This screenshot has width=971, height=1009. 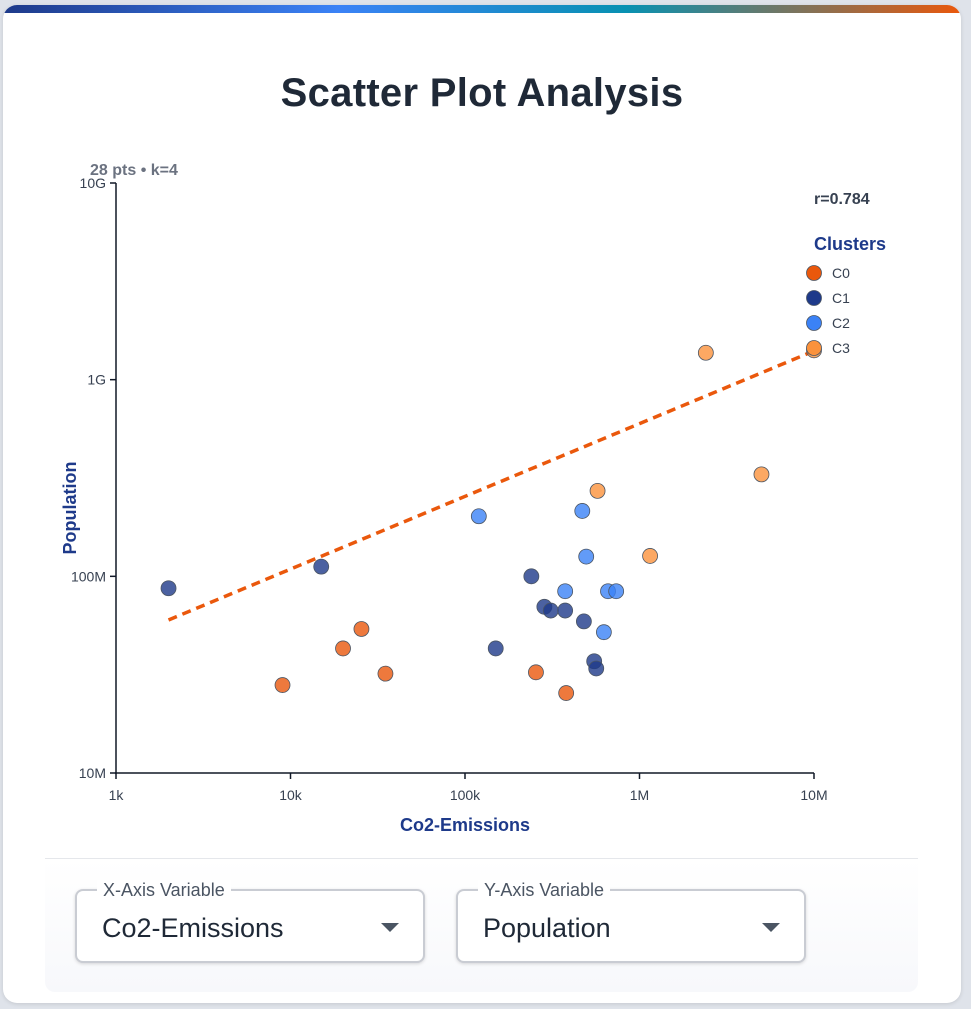 What do you see at coordinates (164, 890) in the screenshot?
I see `x-axis-select-label: X-Axis Variable` at bounding box center [164, 890].